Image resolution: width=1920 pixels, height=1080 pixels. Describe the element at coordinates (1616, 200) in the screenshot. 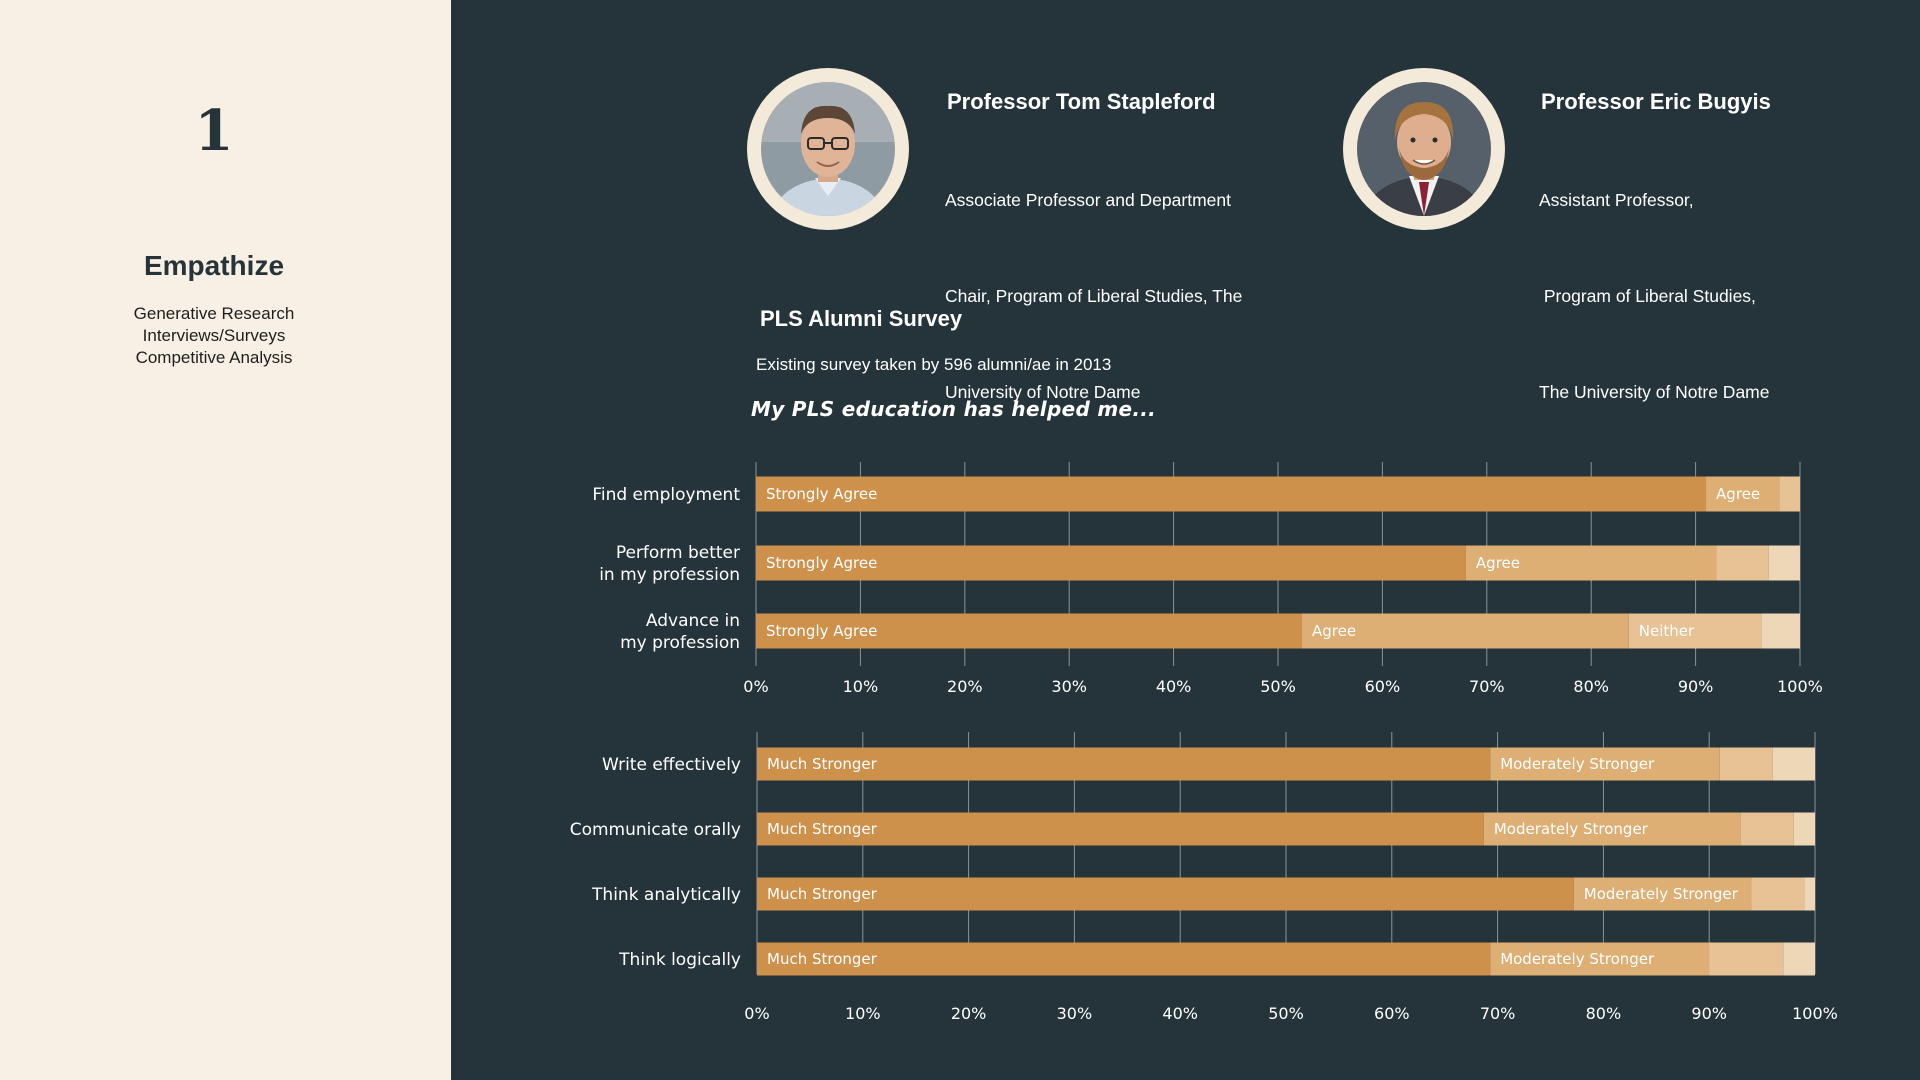

I see `professor-title-line: Assistant Professor,` at that location.